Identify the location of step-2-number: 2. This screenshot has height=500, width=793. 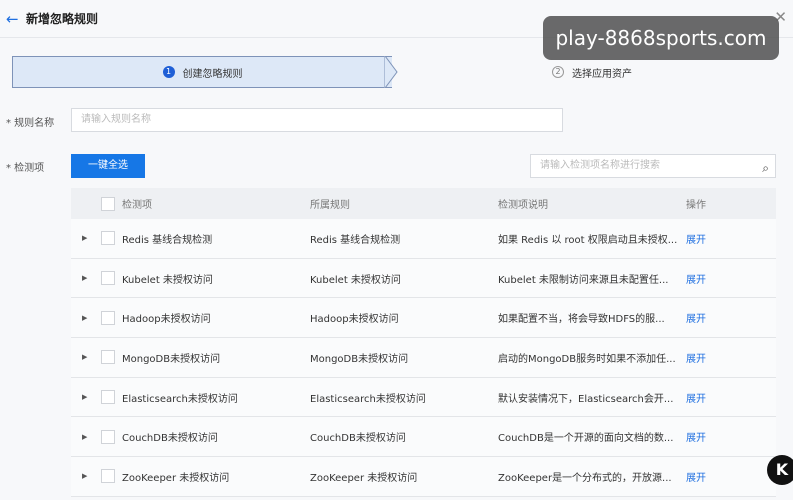
(558, 72).